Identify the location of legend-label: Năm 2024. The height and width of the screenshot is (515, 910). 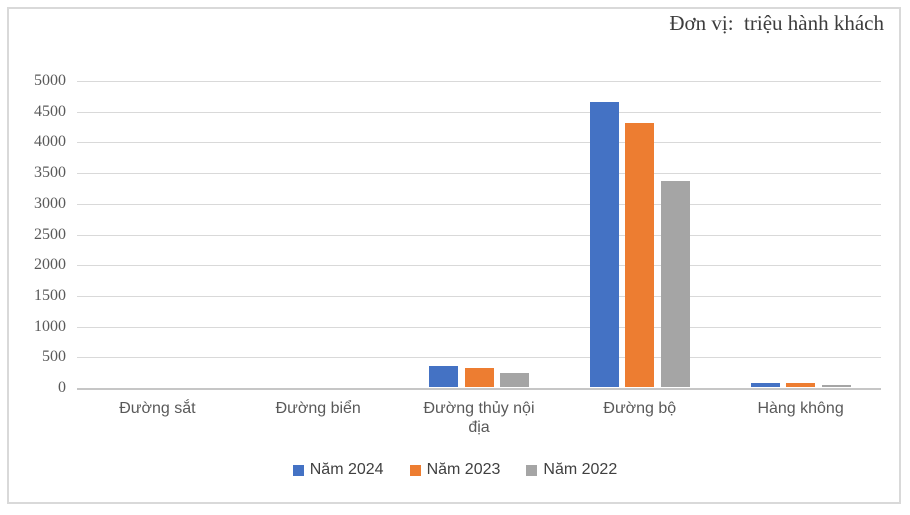
(346, 469).